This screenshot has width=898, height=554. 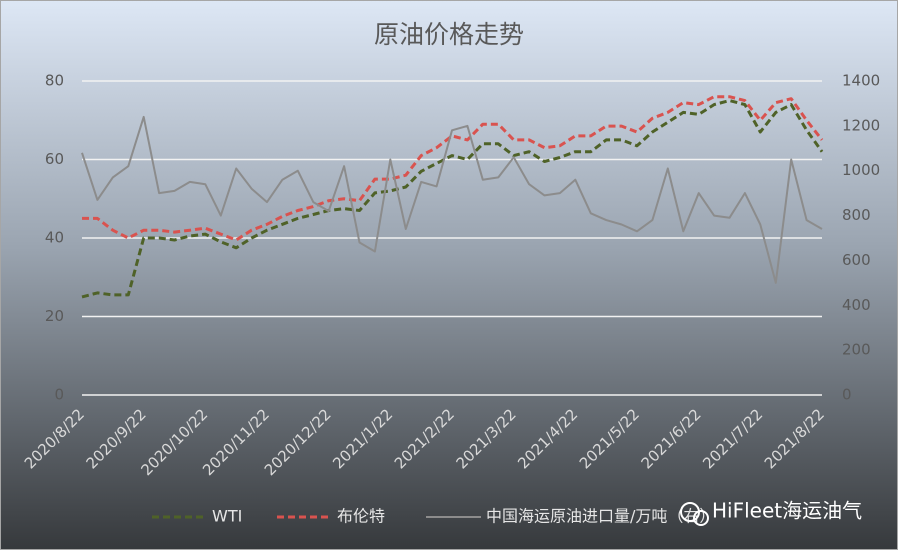 What do you see at coordinates (856, 350) in the screenshot?
I see `y2-tick-label: 200` at bounding box center [856, 350].